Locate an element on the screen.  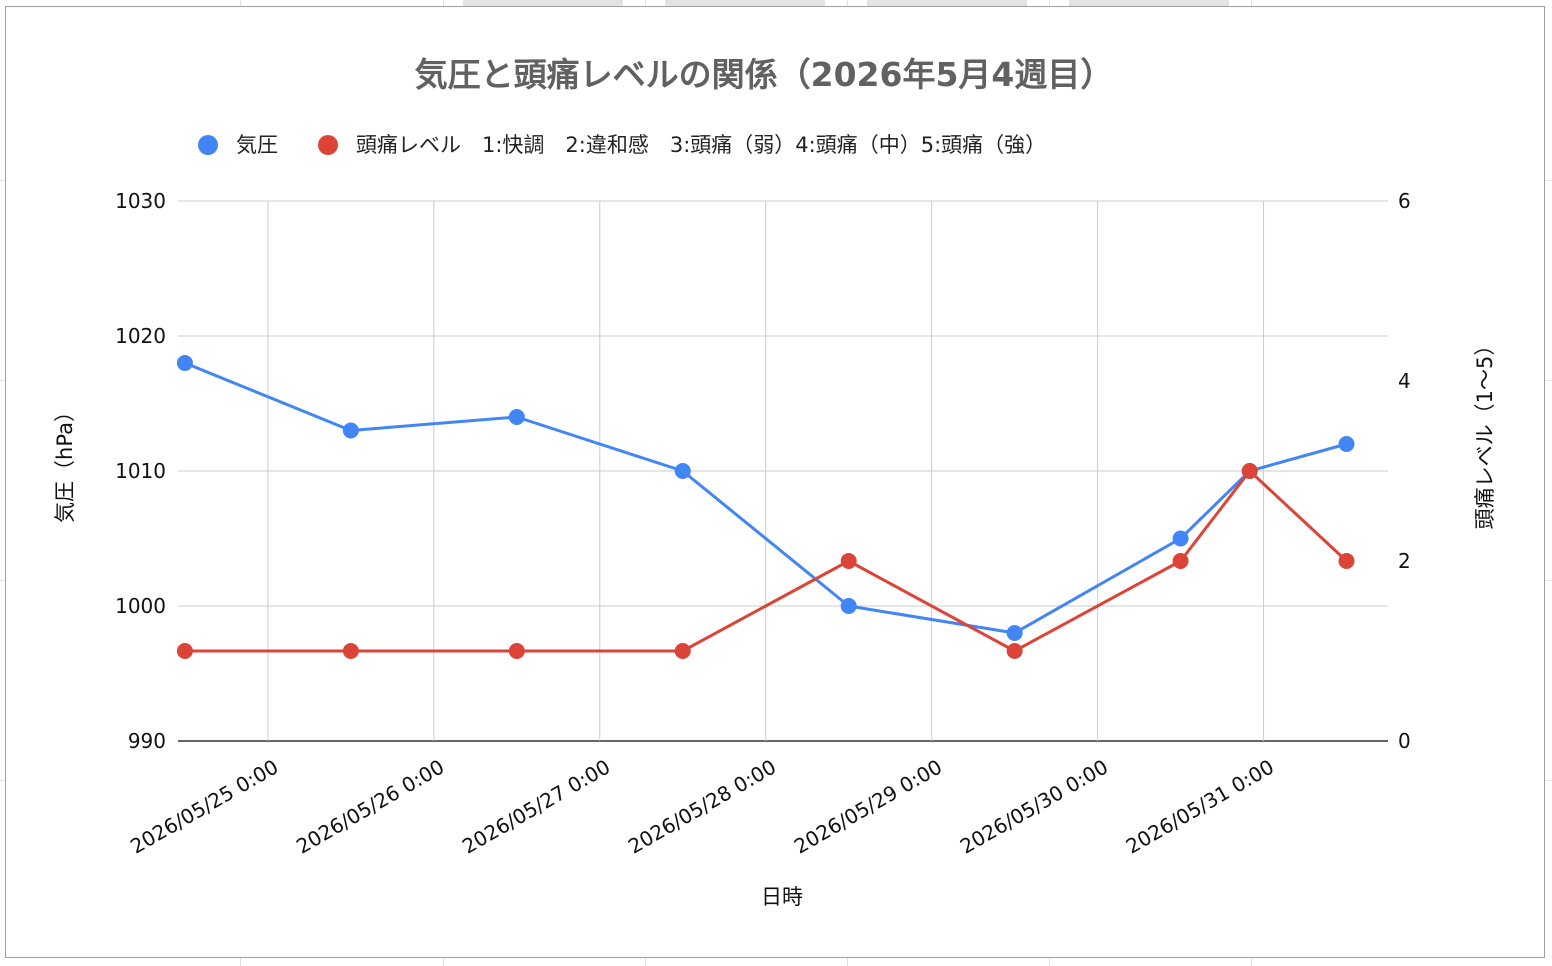
right-tick-label: 0 is located at coordinates (1404, 741).